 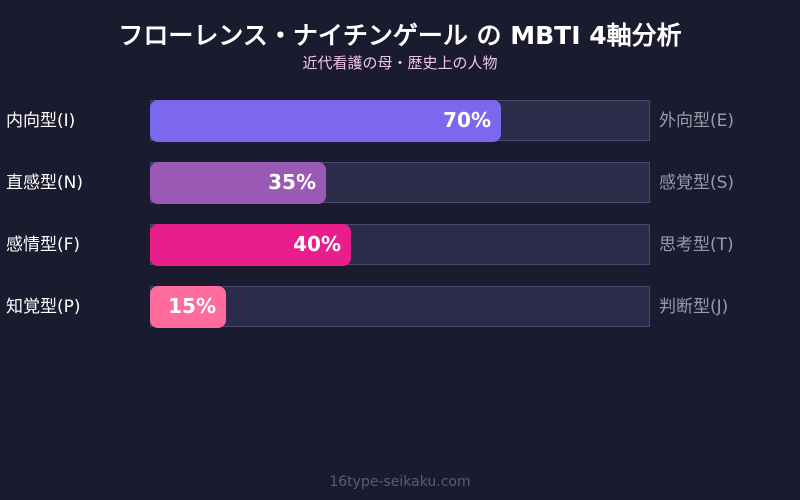 I want to click on bar-fill: 40%, so click(x=250, y=245).